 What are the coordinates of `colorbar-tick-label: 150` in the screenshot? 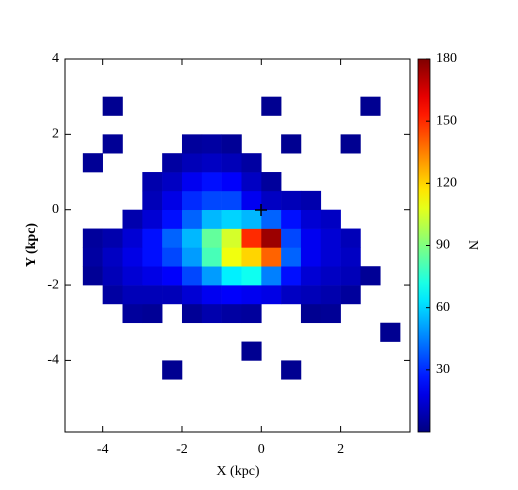 It's located at (446, 120).